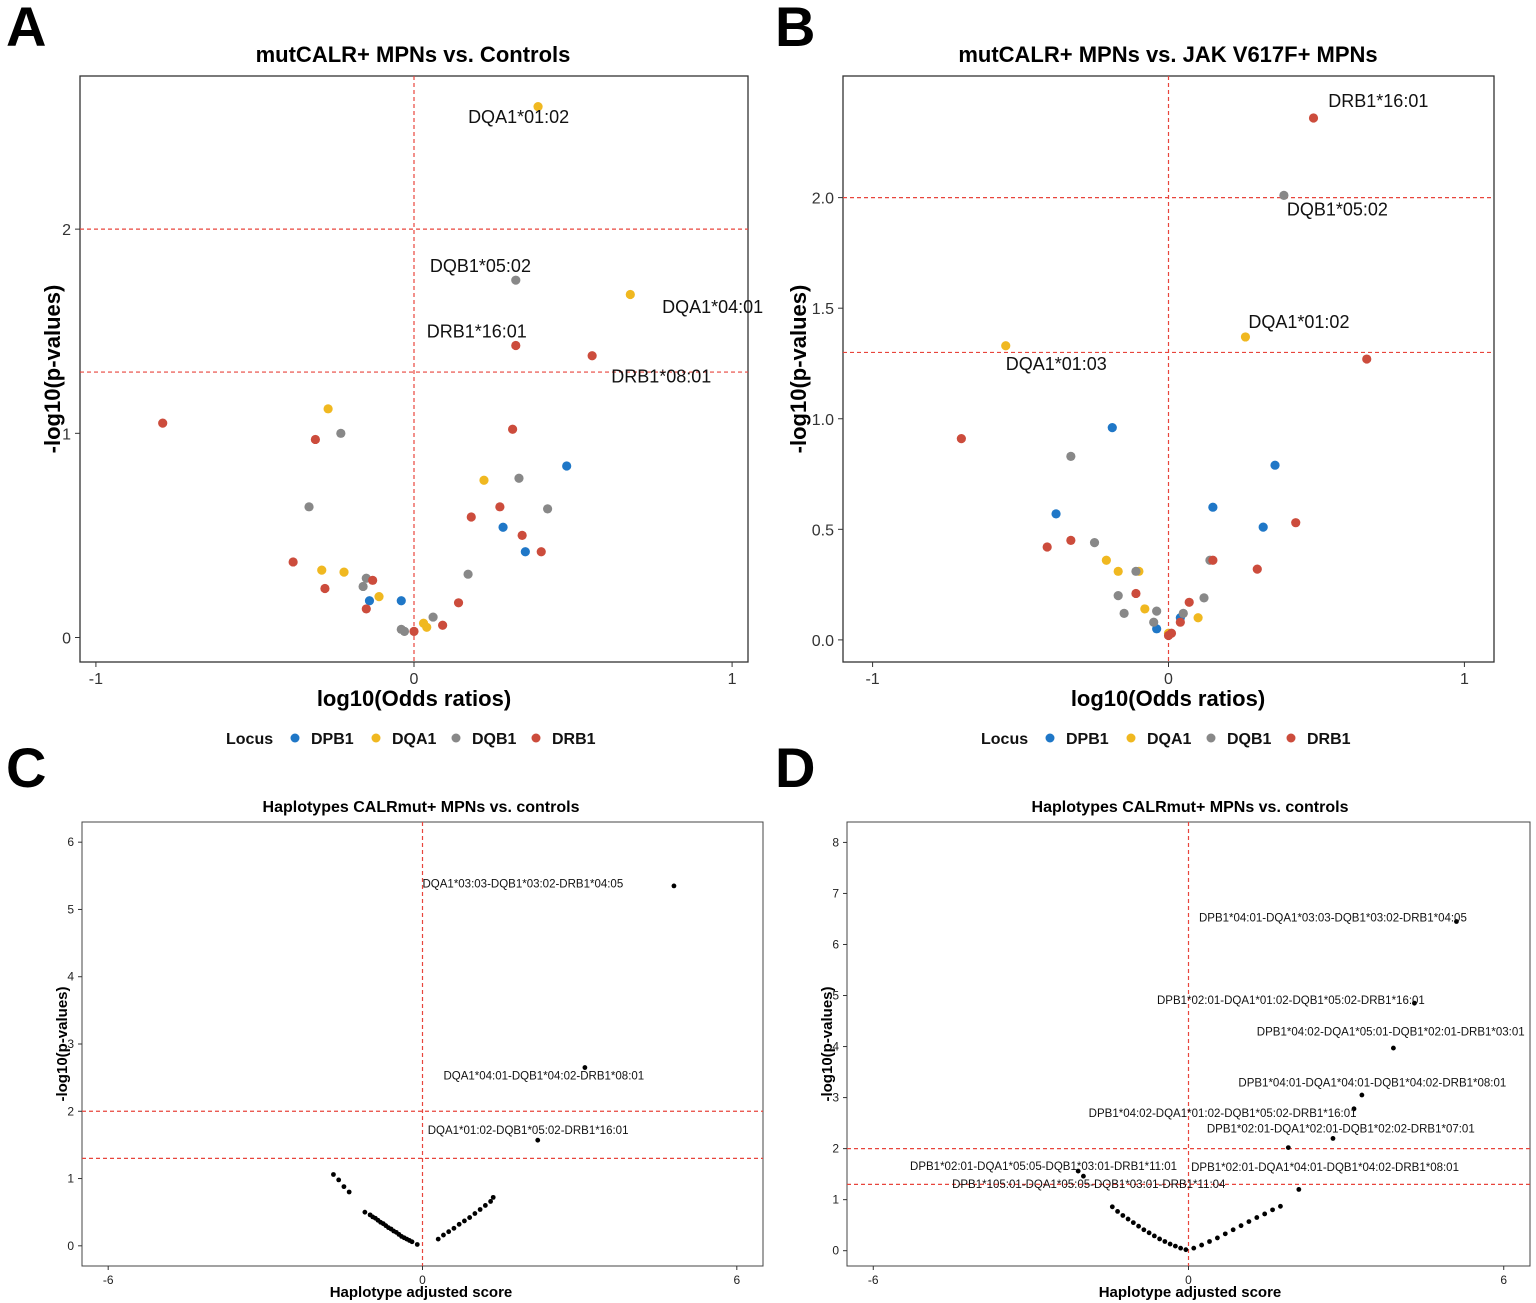  I want to click on panel-a-annotation-label: DQA1*01:02, so click(518, 117).